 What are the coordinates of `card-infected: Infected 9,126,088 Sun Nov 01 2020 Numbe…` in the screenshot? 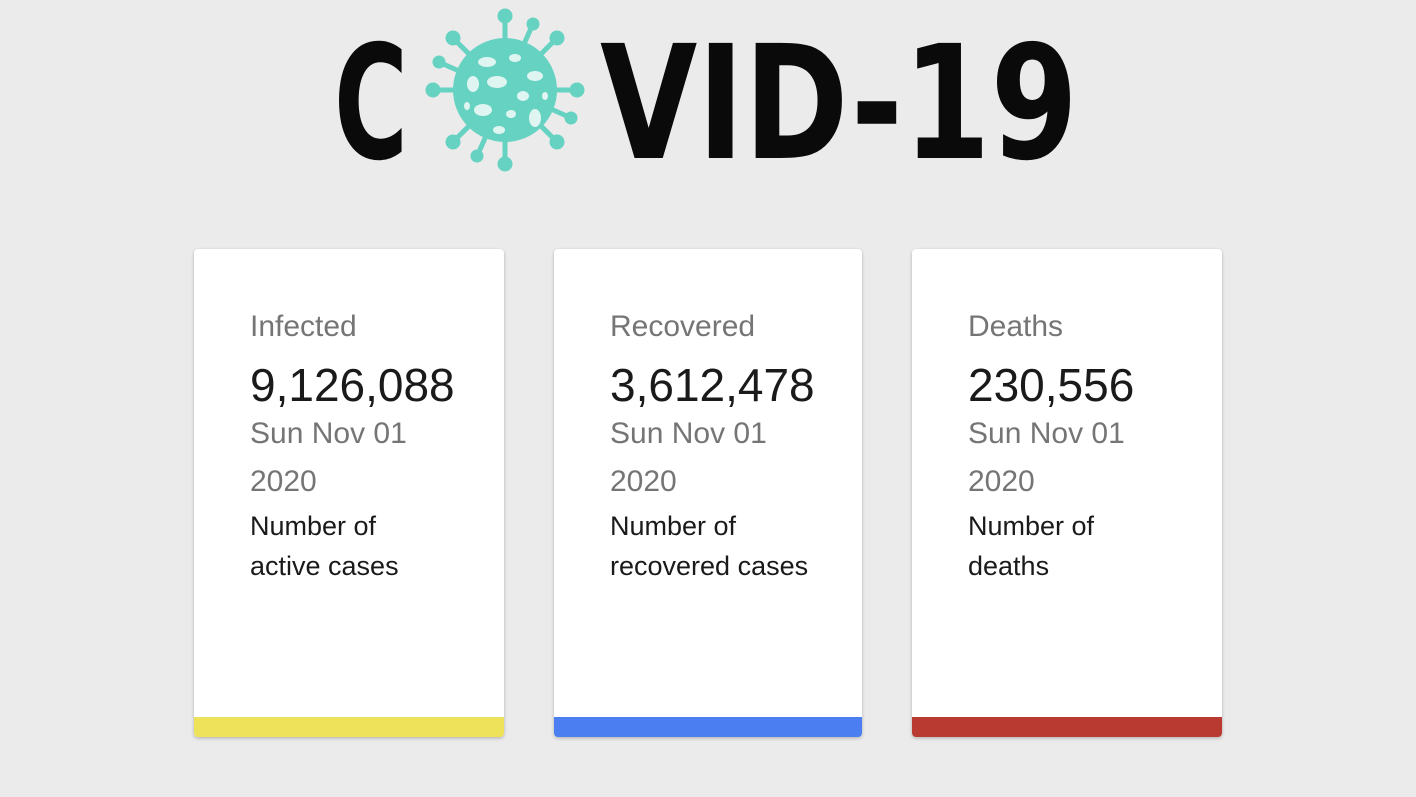 It's located at (349, 493).